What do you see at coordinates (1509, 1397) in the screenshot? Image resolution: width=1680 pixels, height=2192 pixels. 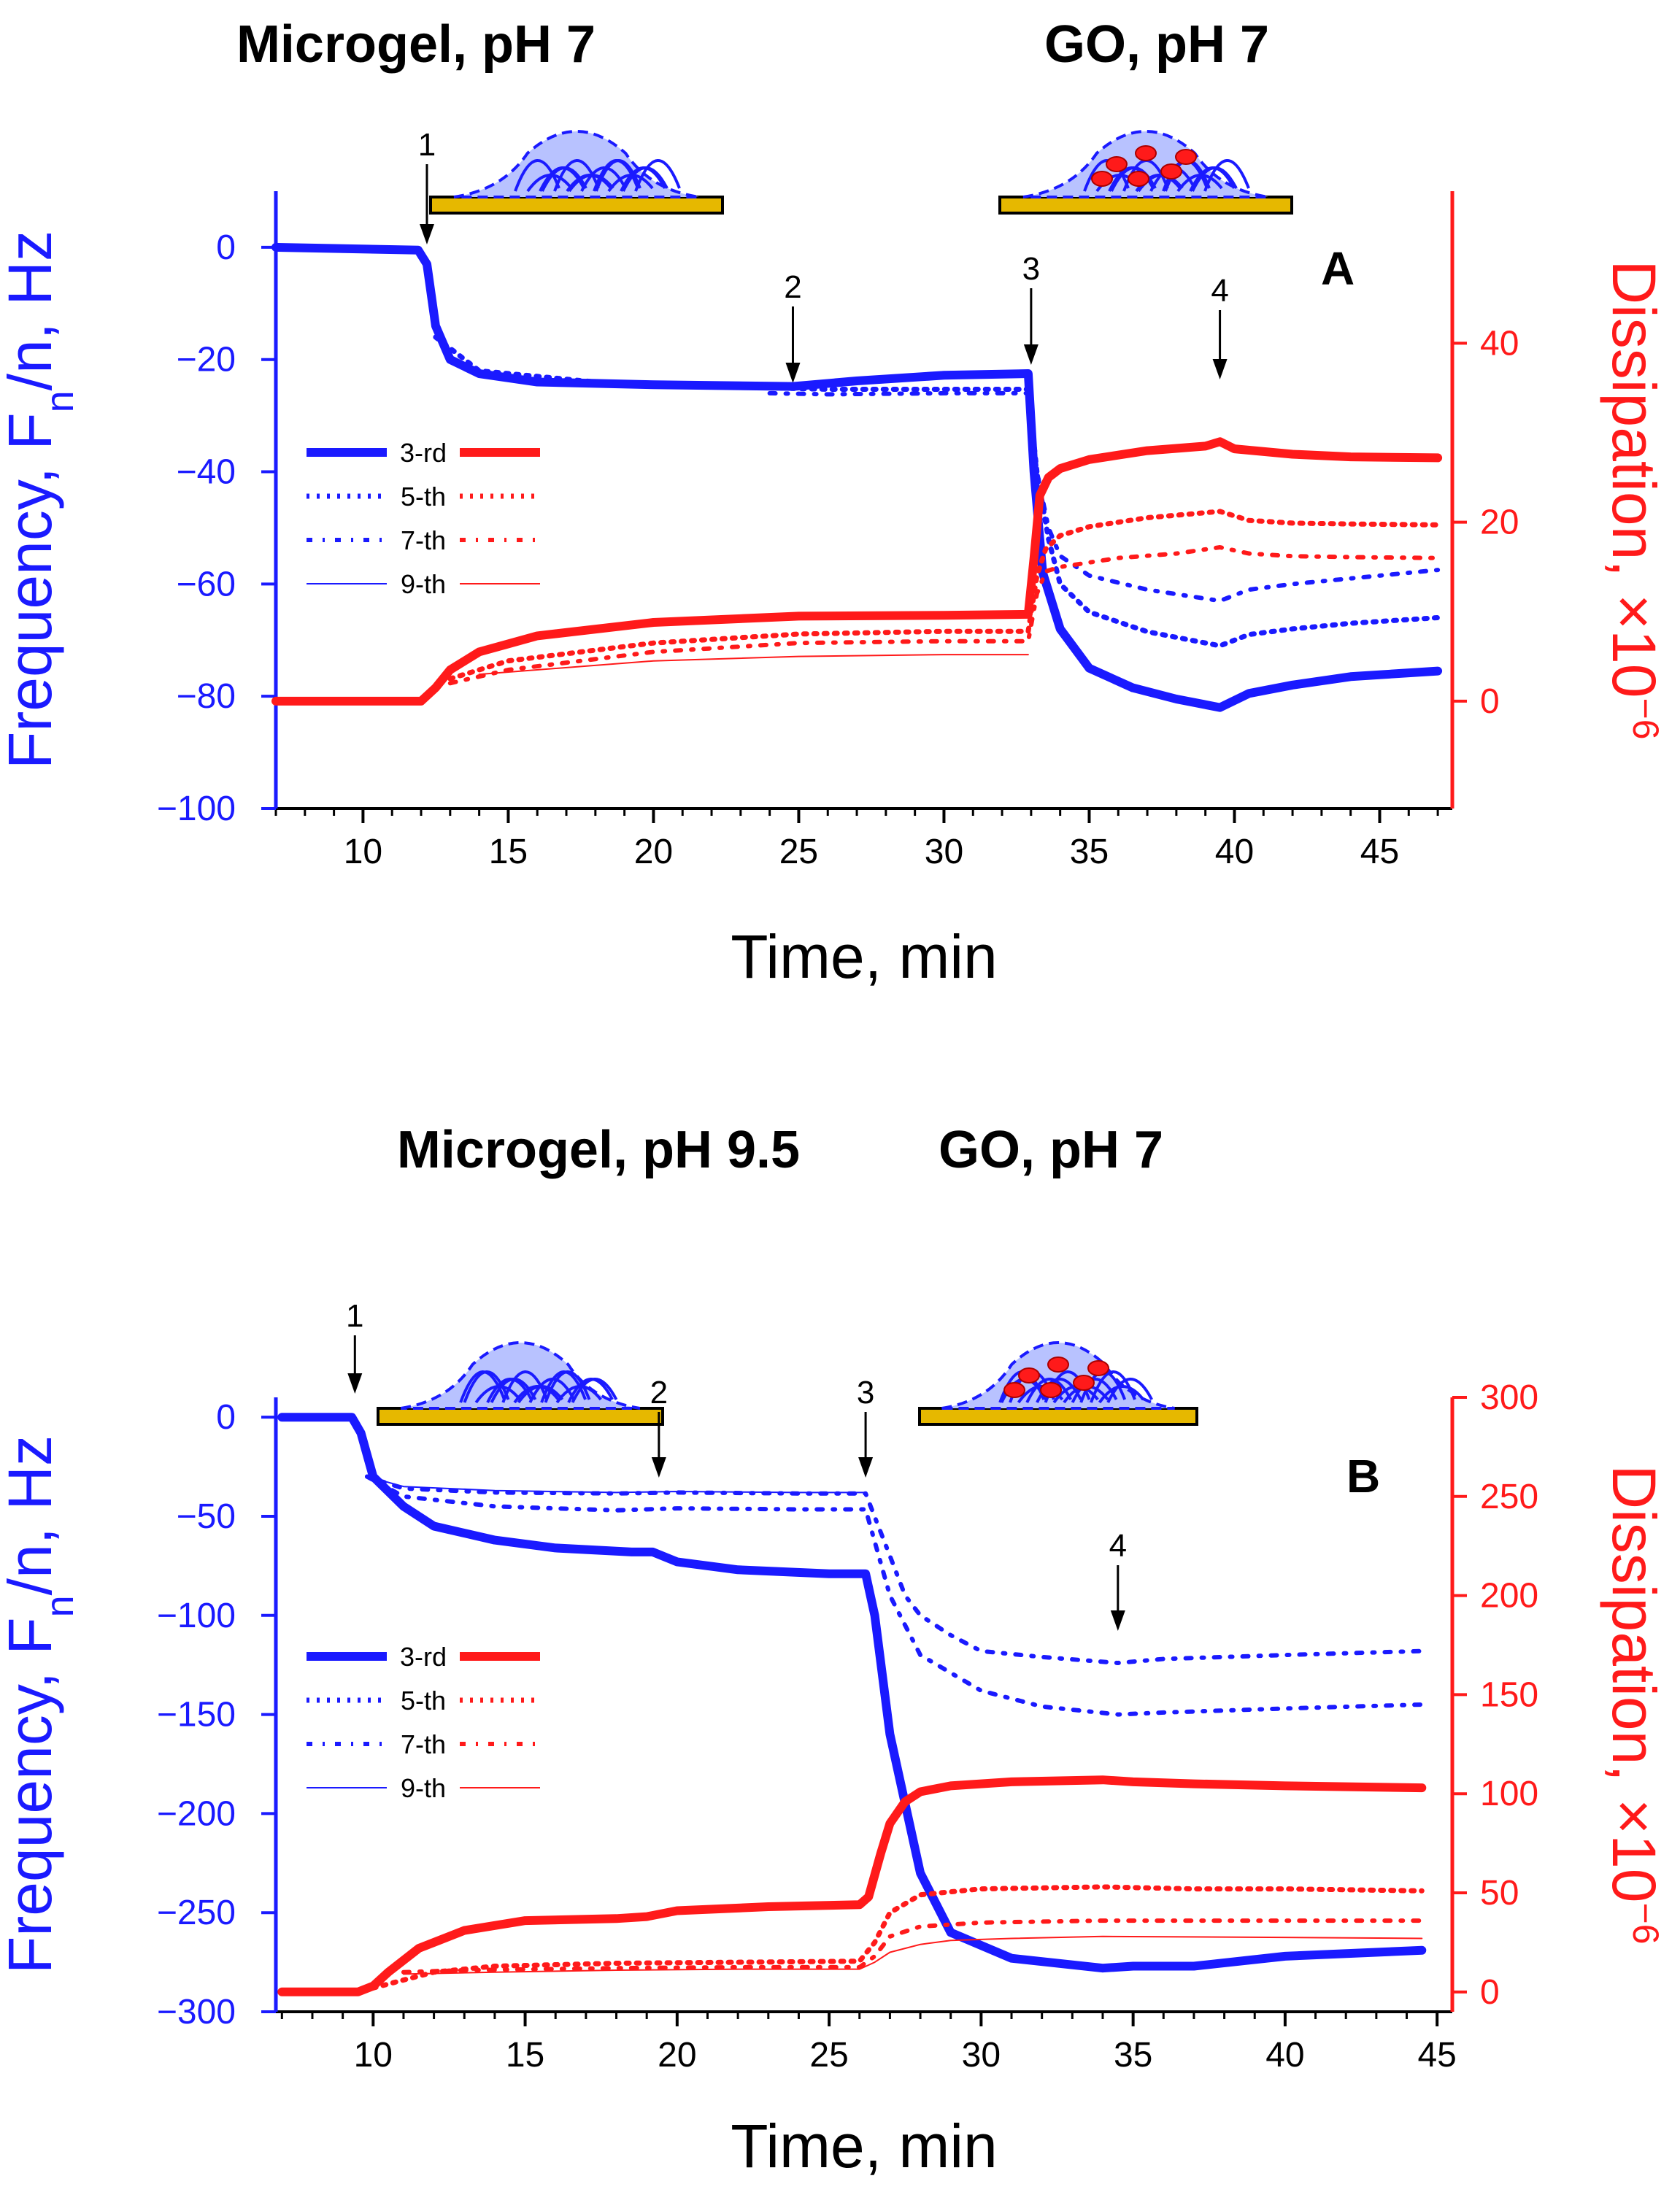 I see `y-right-tick-label: 300` at bounding box center [1509, 1397].